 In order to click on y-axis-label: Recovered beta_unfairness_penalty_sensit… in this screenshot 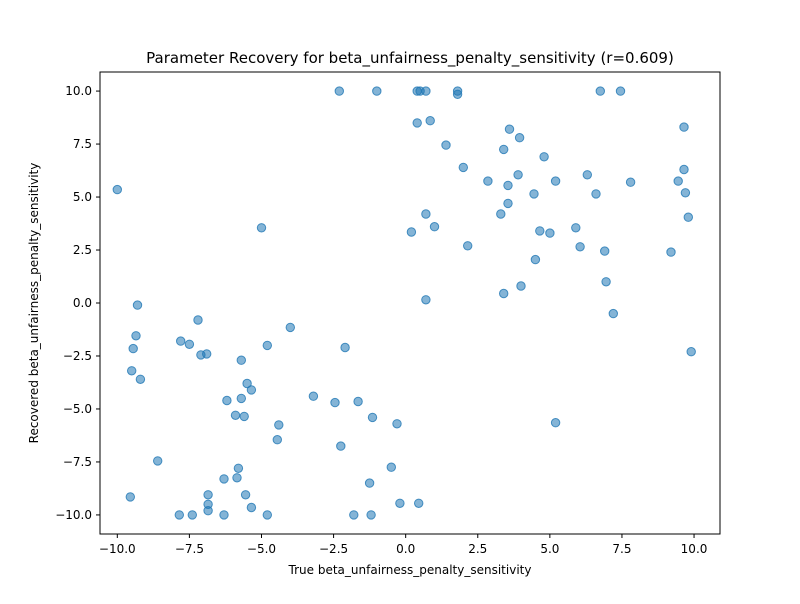, I will do `click(34, 303)`.